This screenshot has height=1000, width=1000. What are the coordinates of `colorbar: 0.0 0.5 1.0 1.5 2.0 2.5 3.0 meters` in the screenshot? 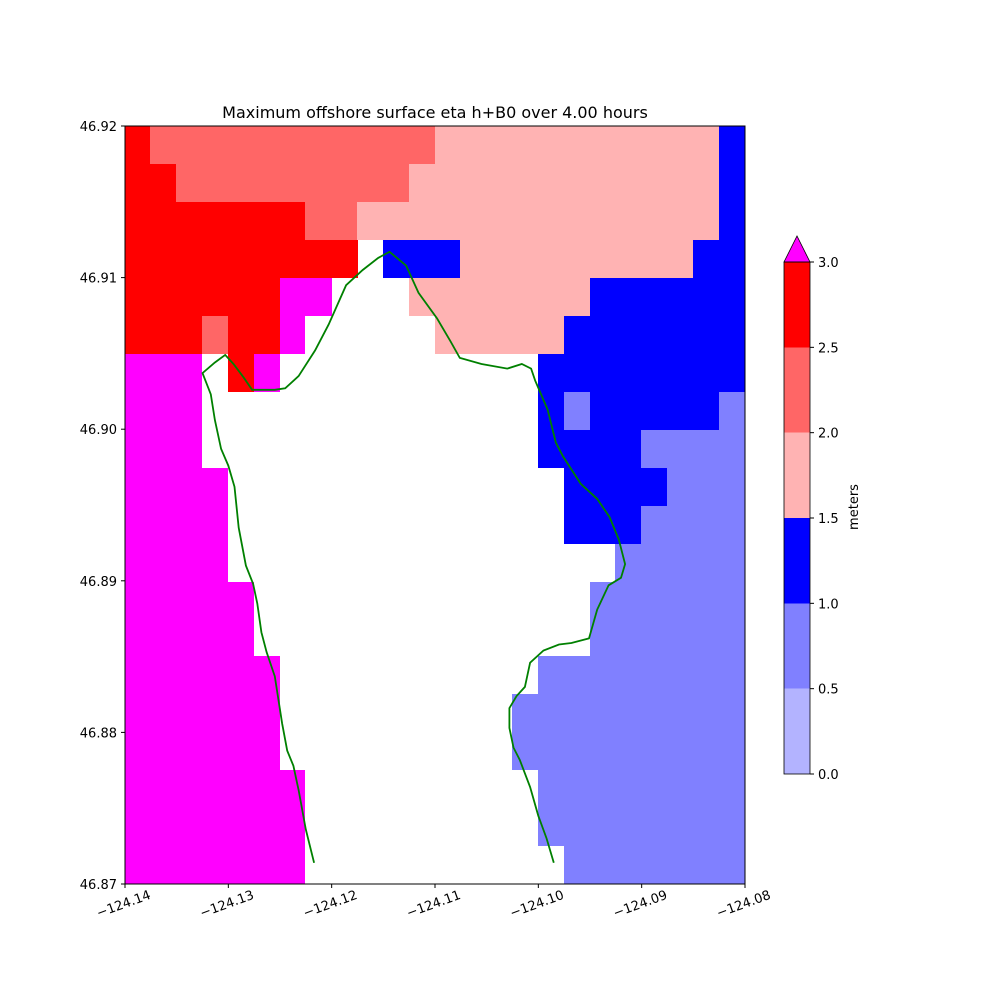 It's located at (822, 509).